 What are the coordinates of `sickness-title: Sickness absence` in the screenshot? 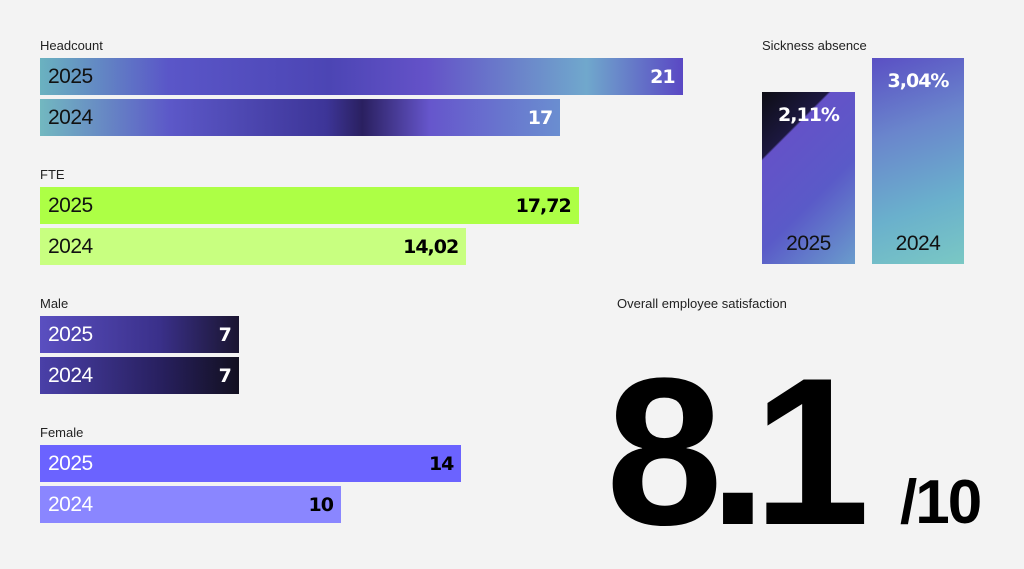 It's located at (814, 45).